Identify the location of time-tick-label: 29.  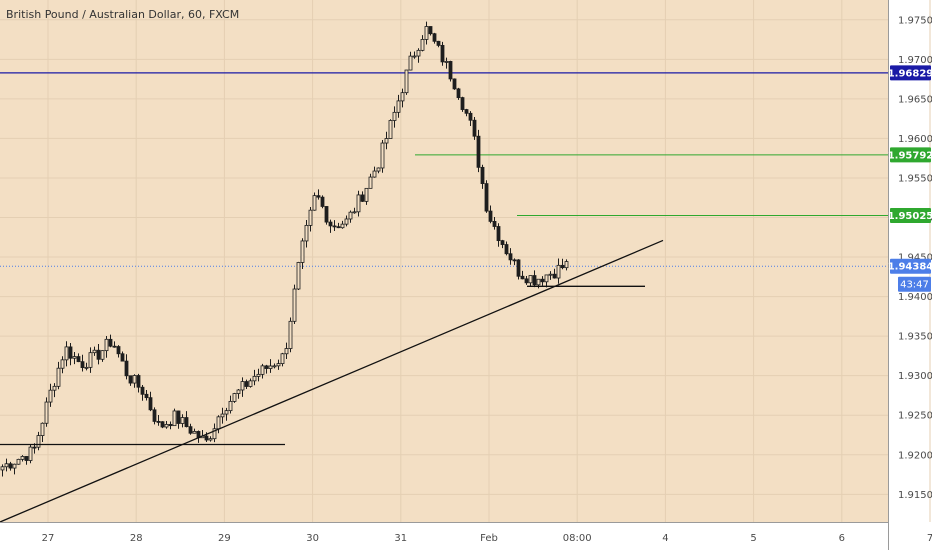
(224, 538).